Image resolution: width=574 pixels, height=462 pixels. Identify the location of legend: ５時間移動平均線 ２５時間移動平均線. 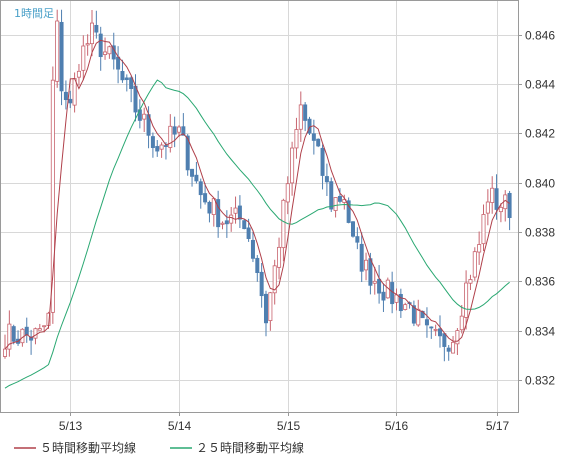
(159, 447).